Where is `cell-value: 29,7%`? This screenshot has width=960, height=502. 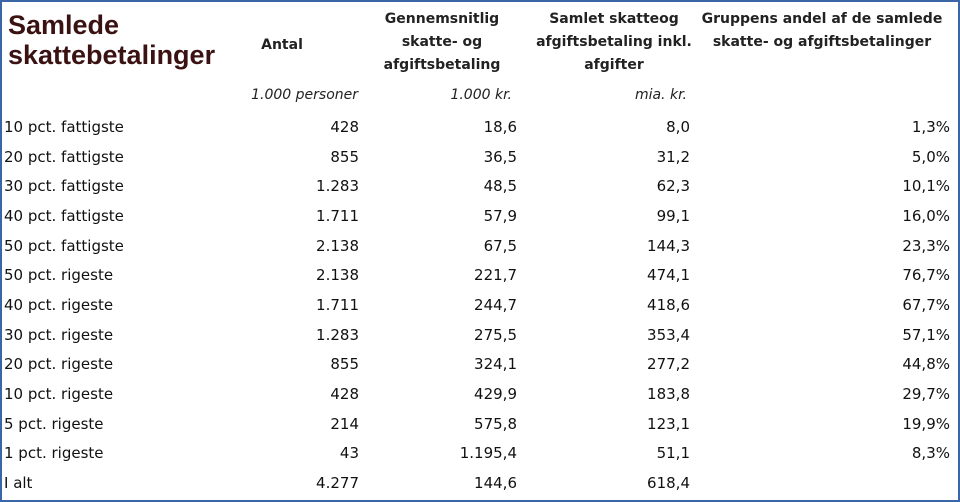
cell-value: 29,7% is located at coordinates (926, 394).